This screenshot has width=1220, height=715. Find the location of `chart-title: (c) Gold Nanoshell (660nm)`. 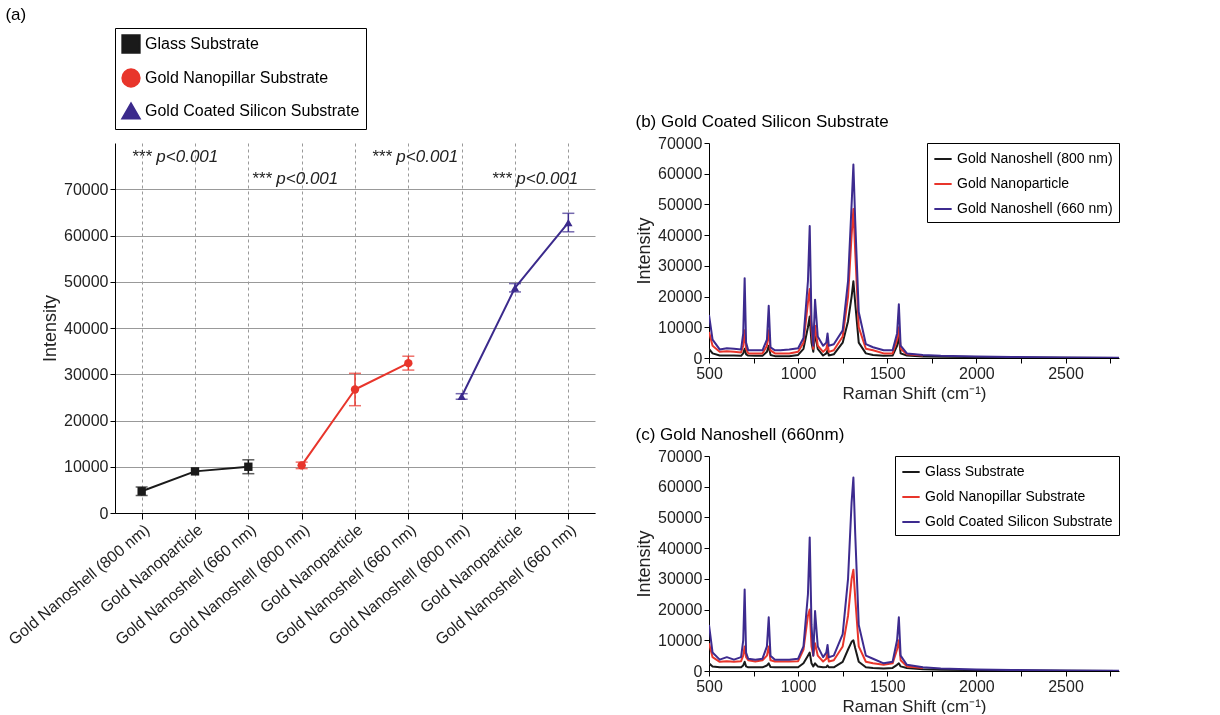

chart-title: (c) Gold Nanoshell (660nm) is located at coordinates (740, 434).